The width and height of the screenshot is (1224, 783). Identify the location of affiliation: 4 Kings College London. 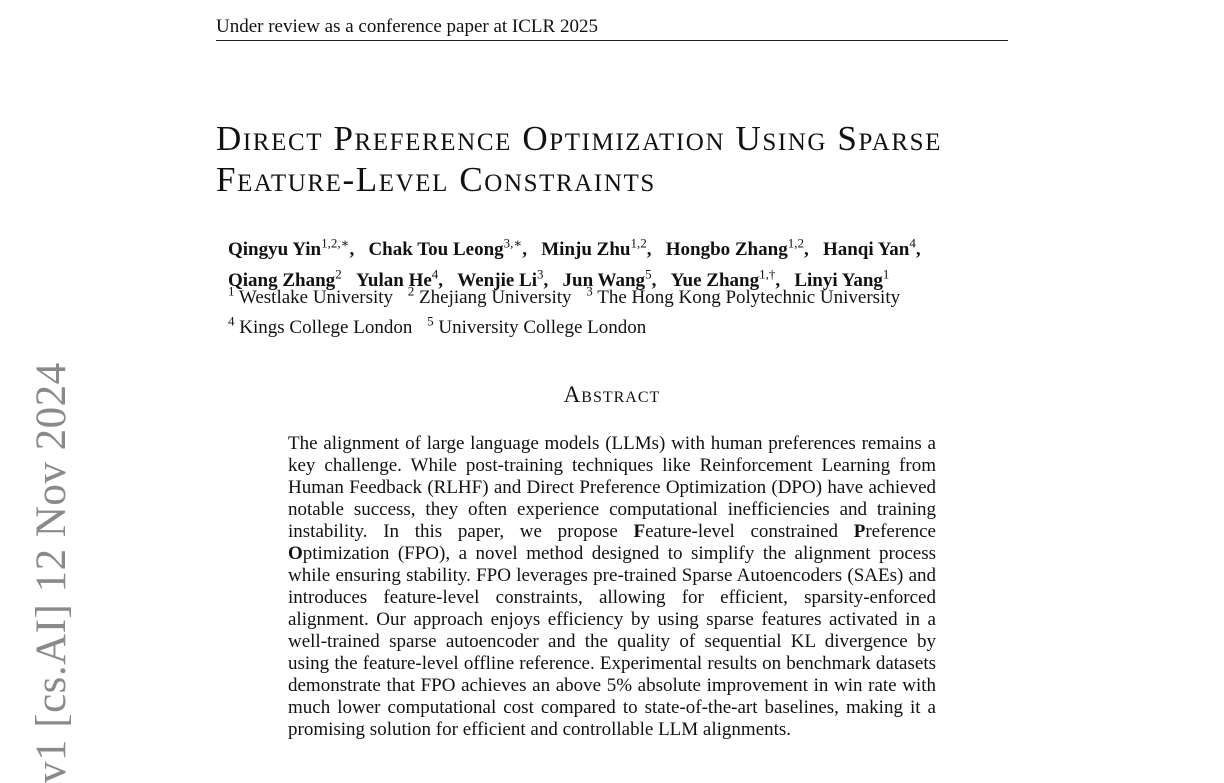
(320, 325).